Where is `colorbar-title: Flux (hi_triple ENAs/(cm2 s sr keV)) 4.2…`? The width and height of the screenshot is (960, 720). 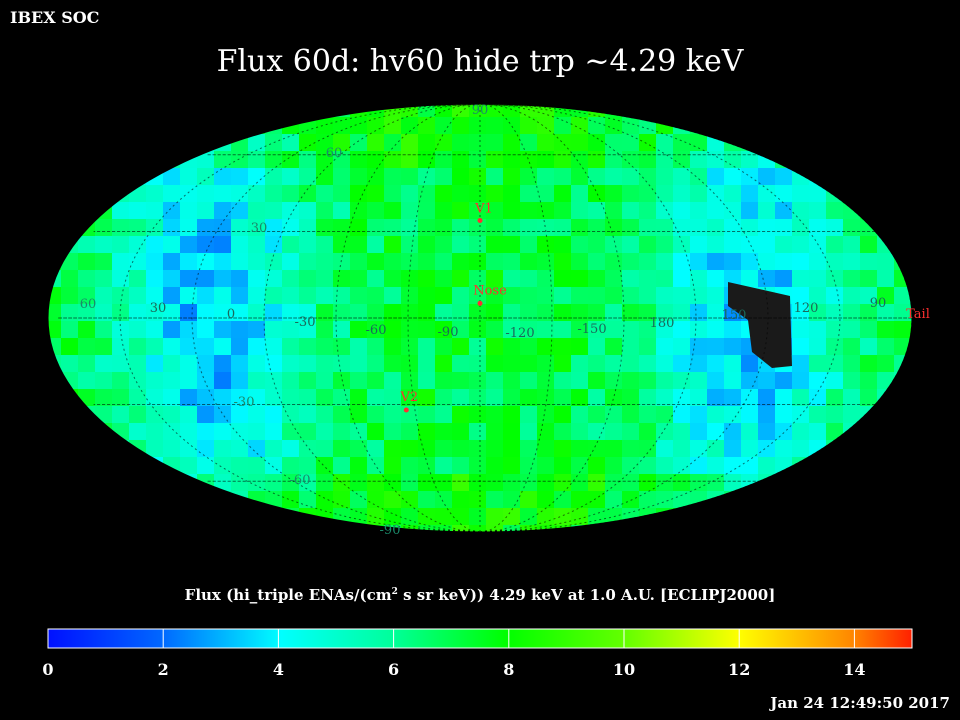 colorbar-title: Flux (hi_triple ENAs/(cm2 s sr keV)) 4.2… is located at coordinates (480, 595).